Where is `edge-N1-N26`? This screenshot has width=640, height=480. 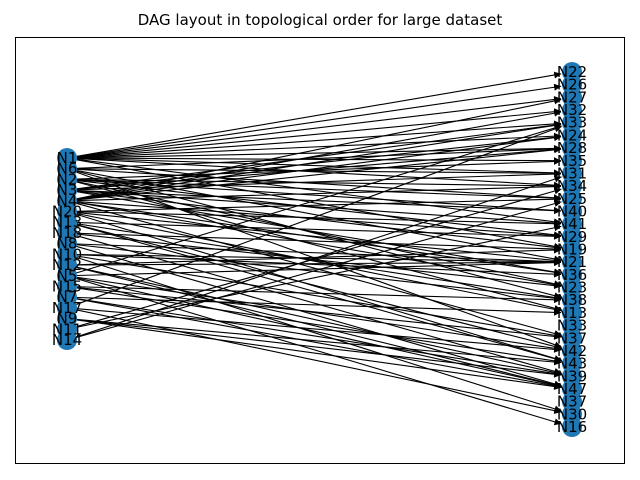
edge-N1-N26 is located at coordinates (319, 120).